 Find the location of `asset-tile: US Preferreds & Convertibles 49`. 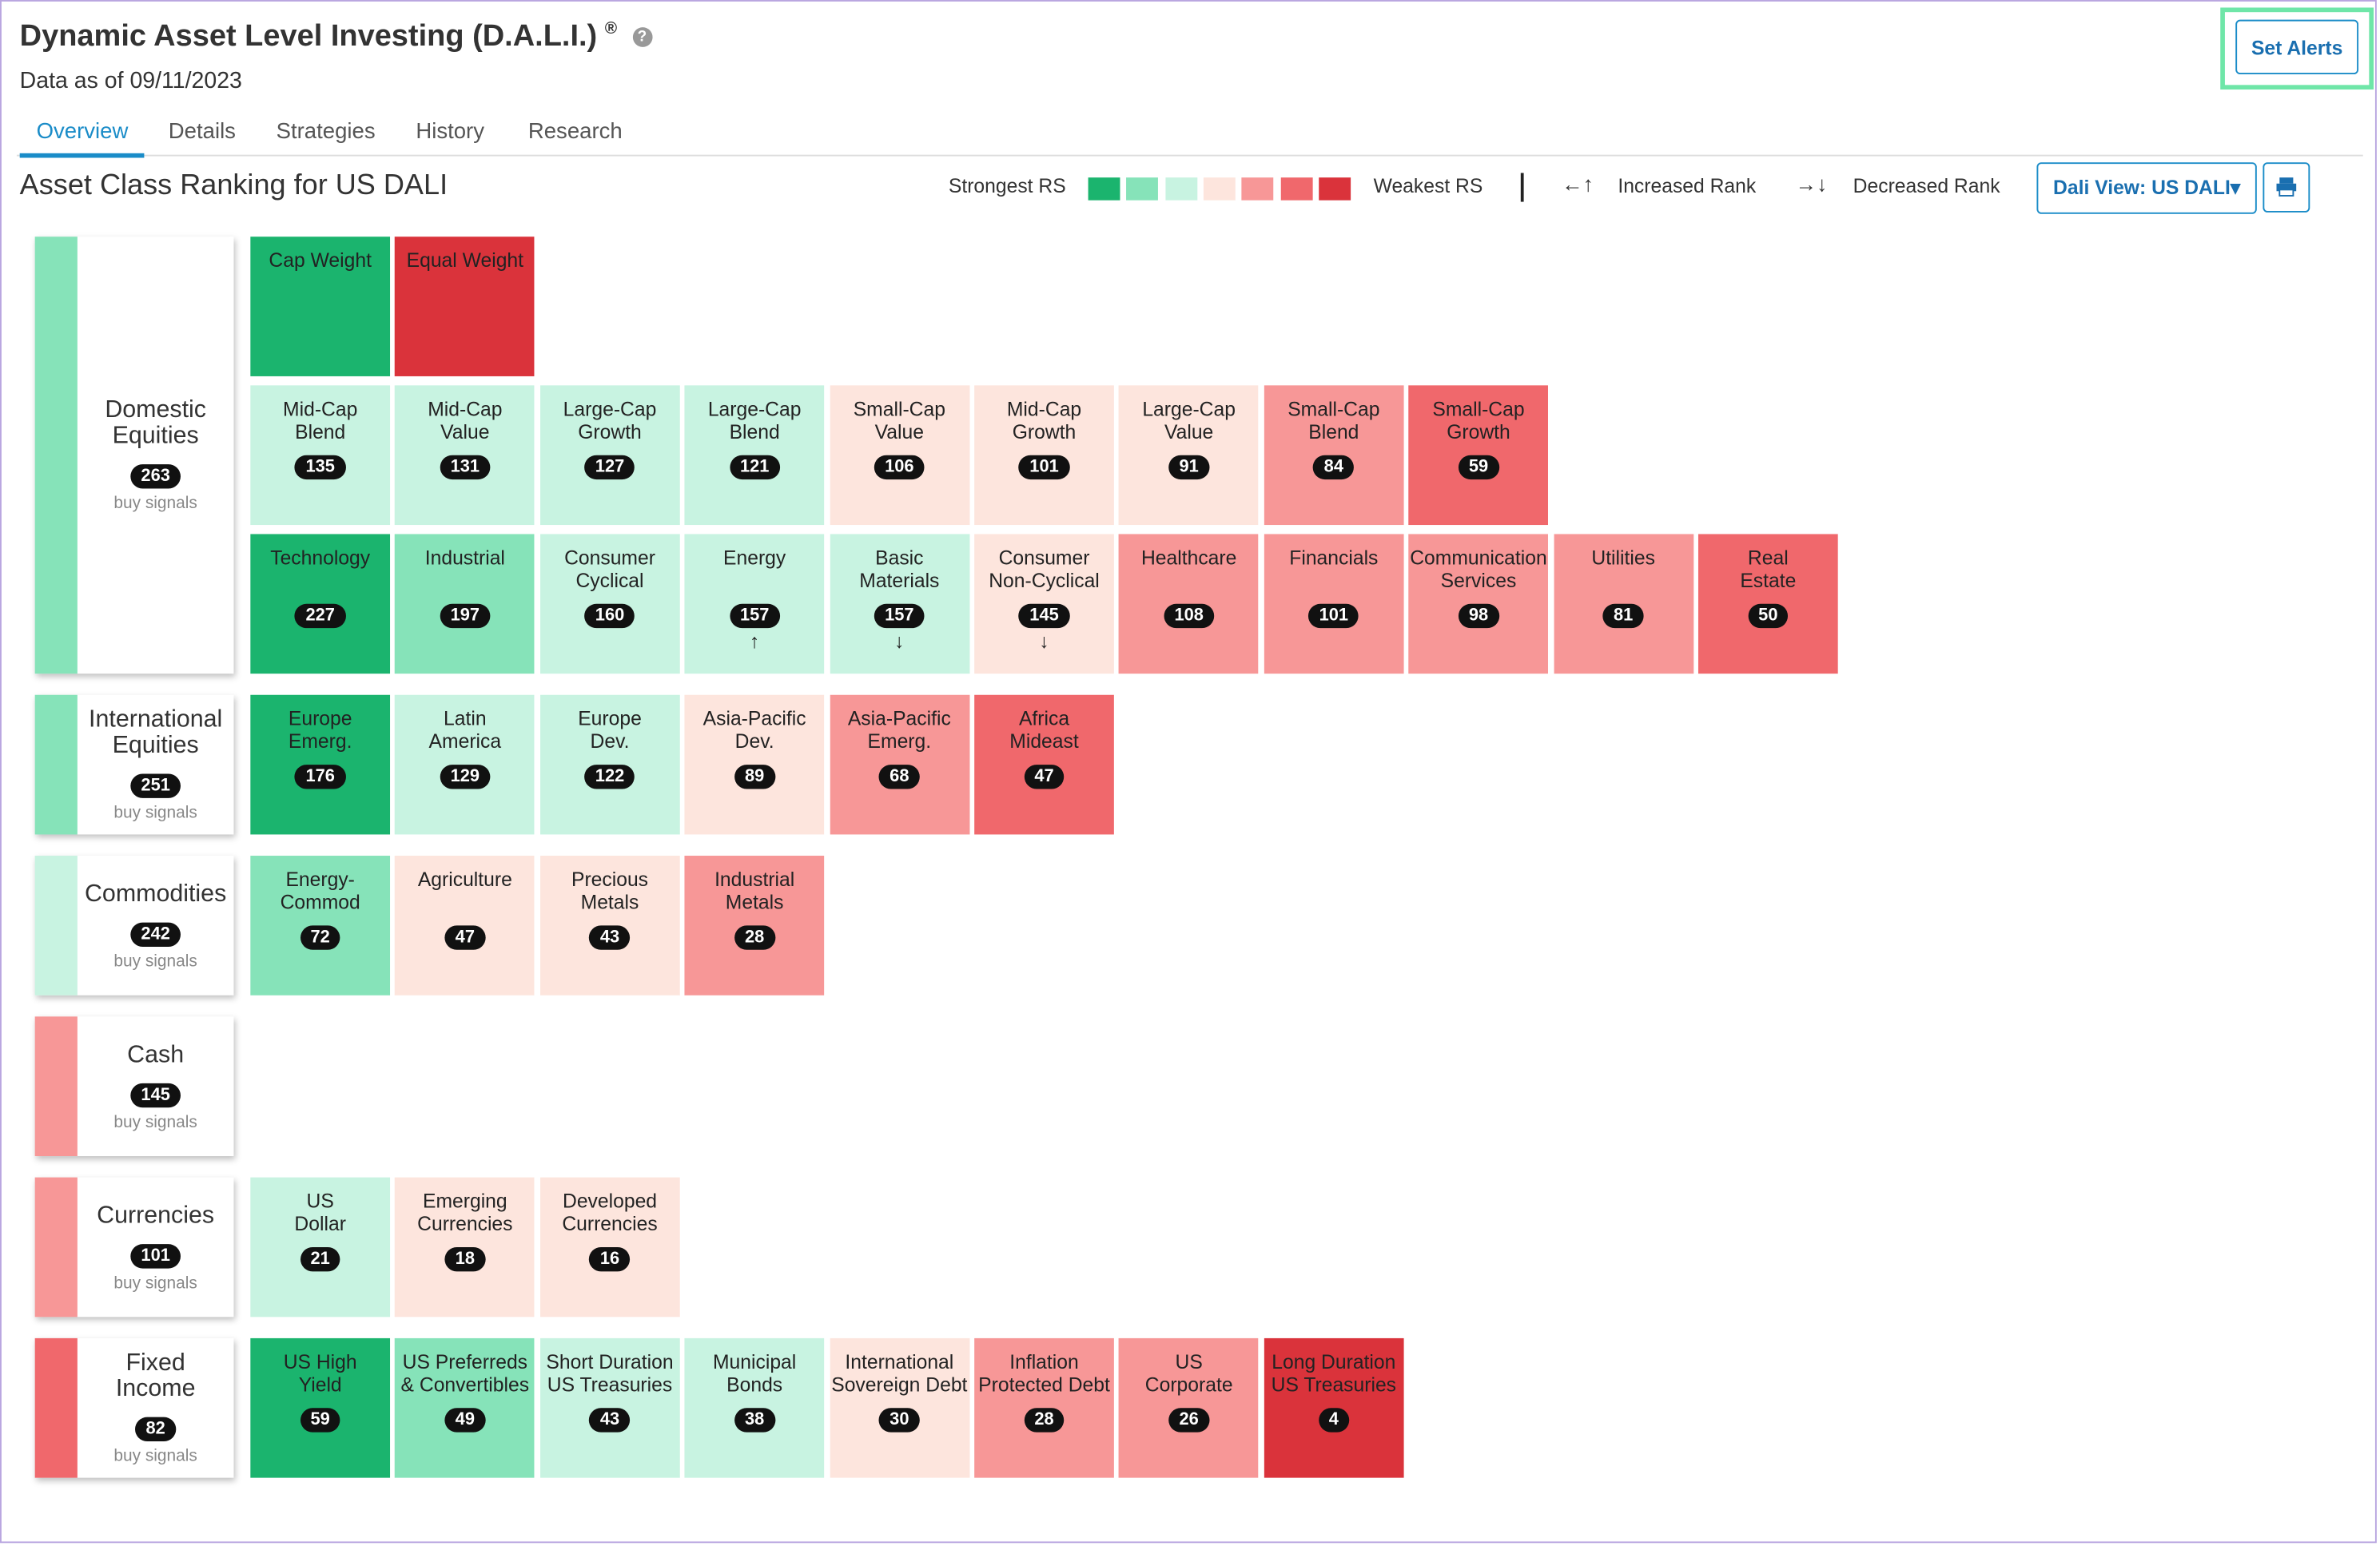

asset-tile: US Preferreds & Convertibles 49 is located at coordinates (465, 1408).